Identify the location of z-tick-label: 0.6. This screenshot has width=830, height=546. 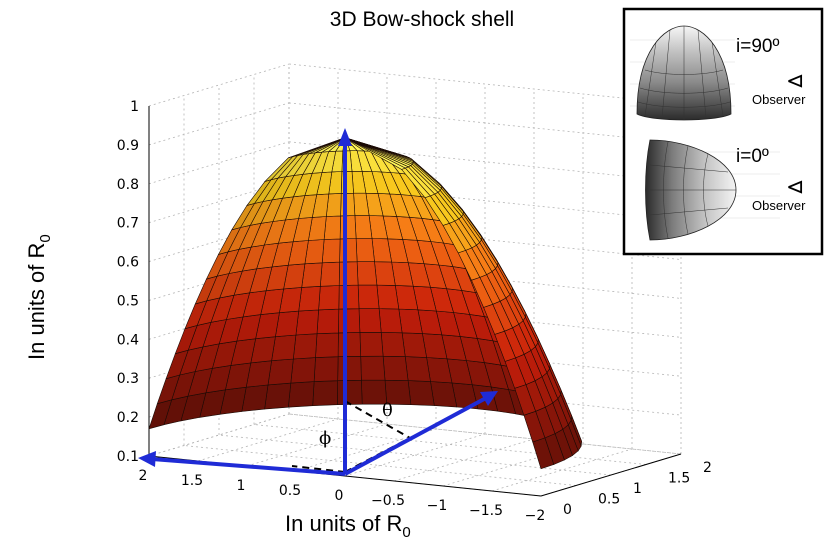
(128, 263).